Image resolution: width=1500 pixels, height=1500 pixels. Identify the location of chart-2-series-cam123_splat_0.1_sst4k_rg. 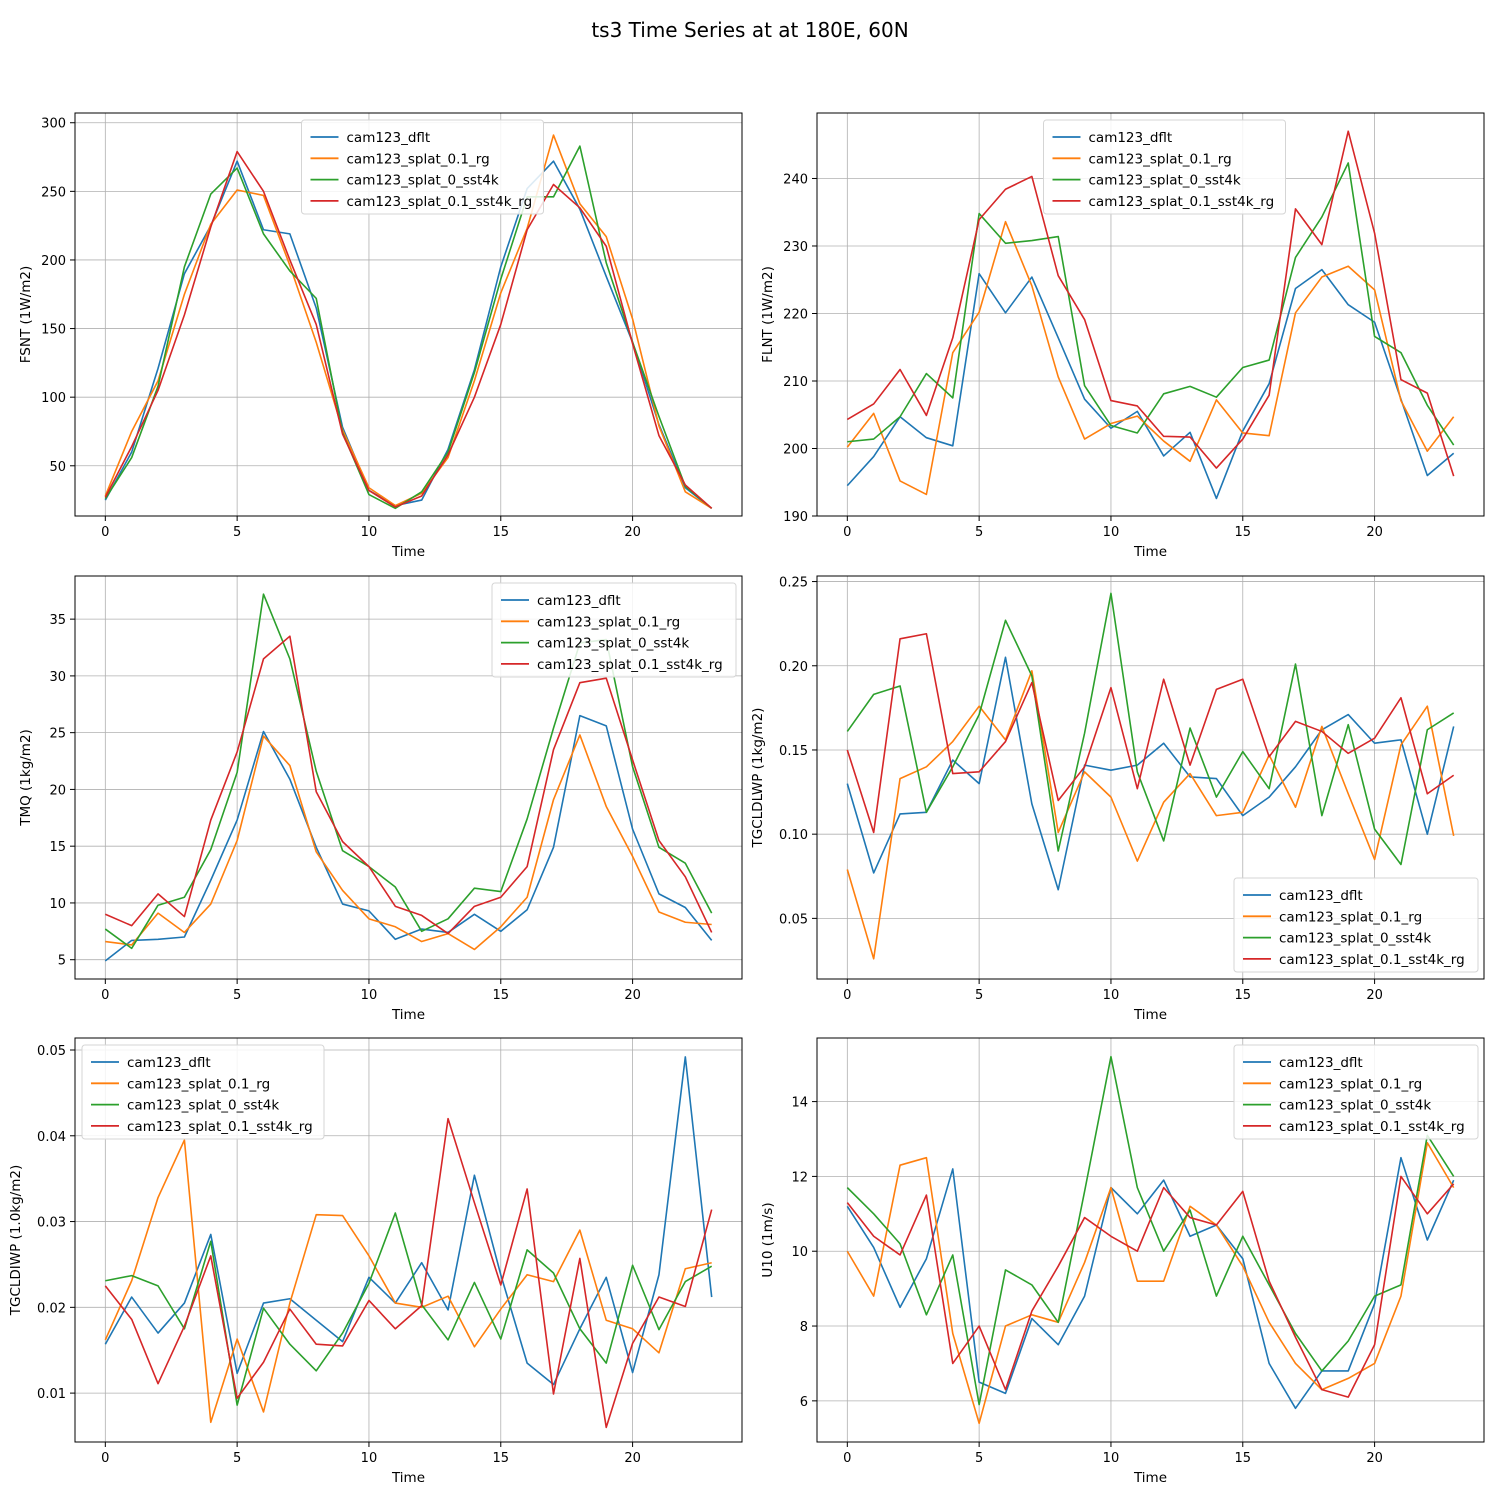
(409, 785).